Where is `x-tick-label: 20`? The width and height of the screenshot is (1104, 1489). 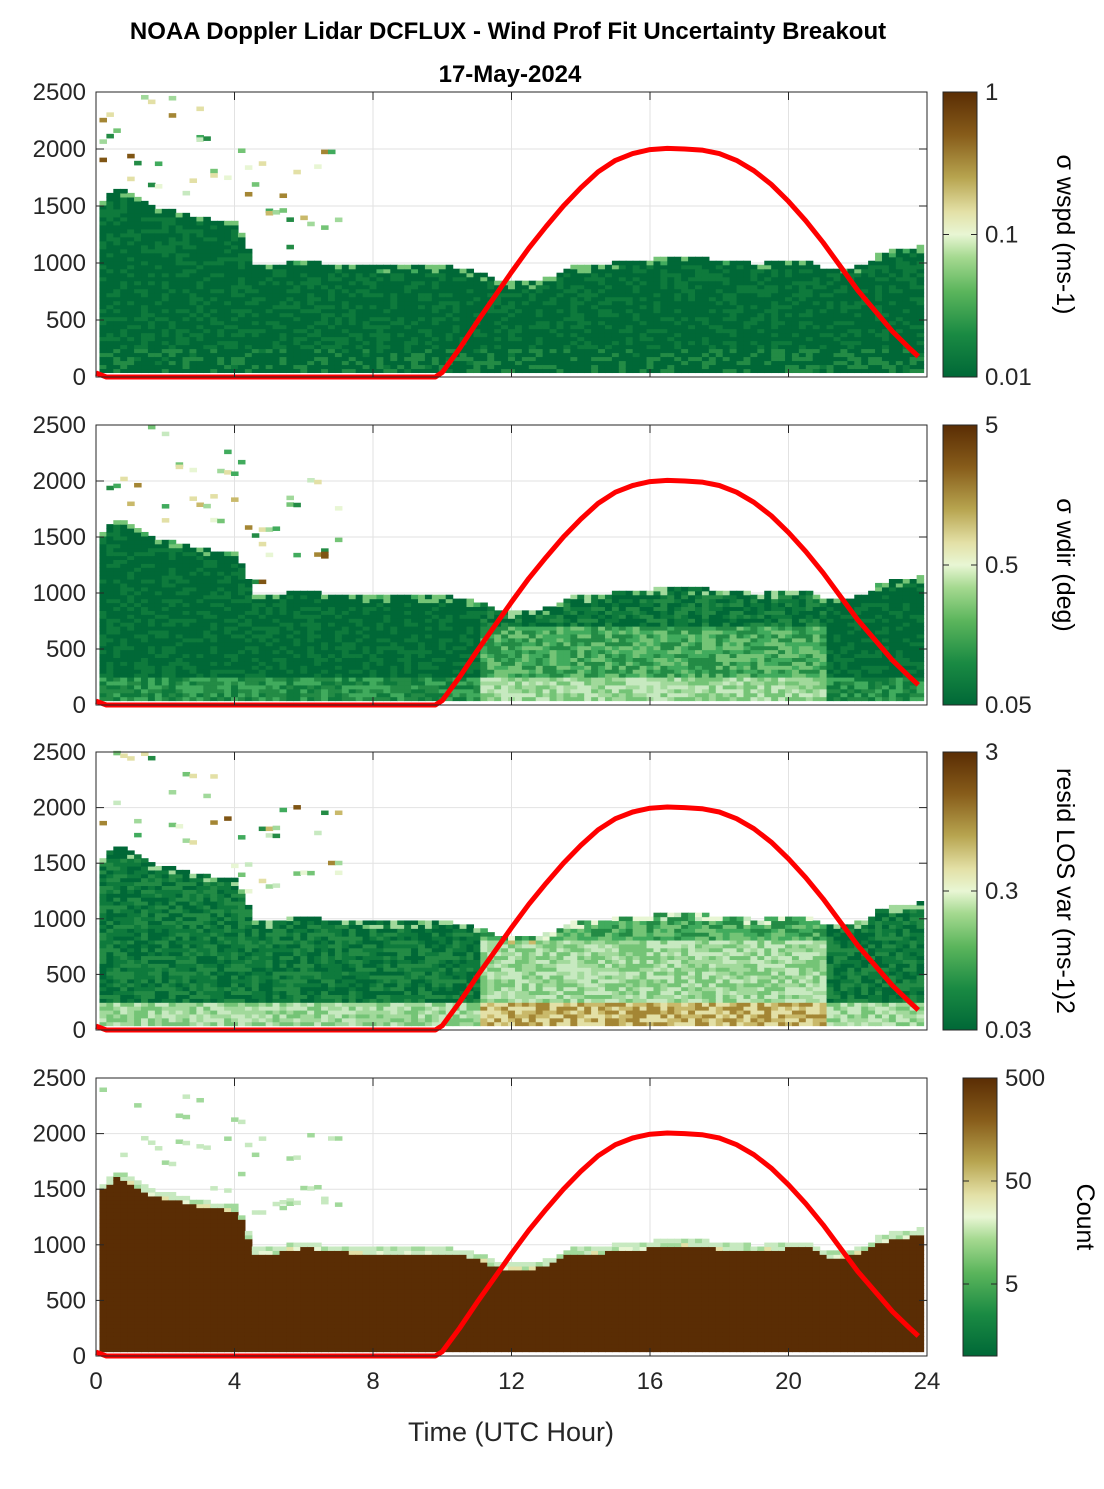
x-tick-label: 20 is located at coordinates (788, 1381).